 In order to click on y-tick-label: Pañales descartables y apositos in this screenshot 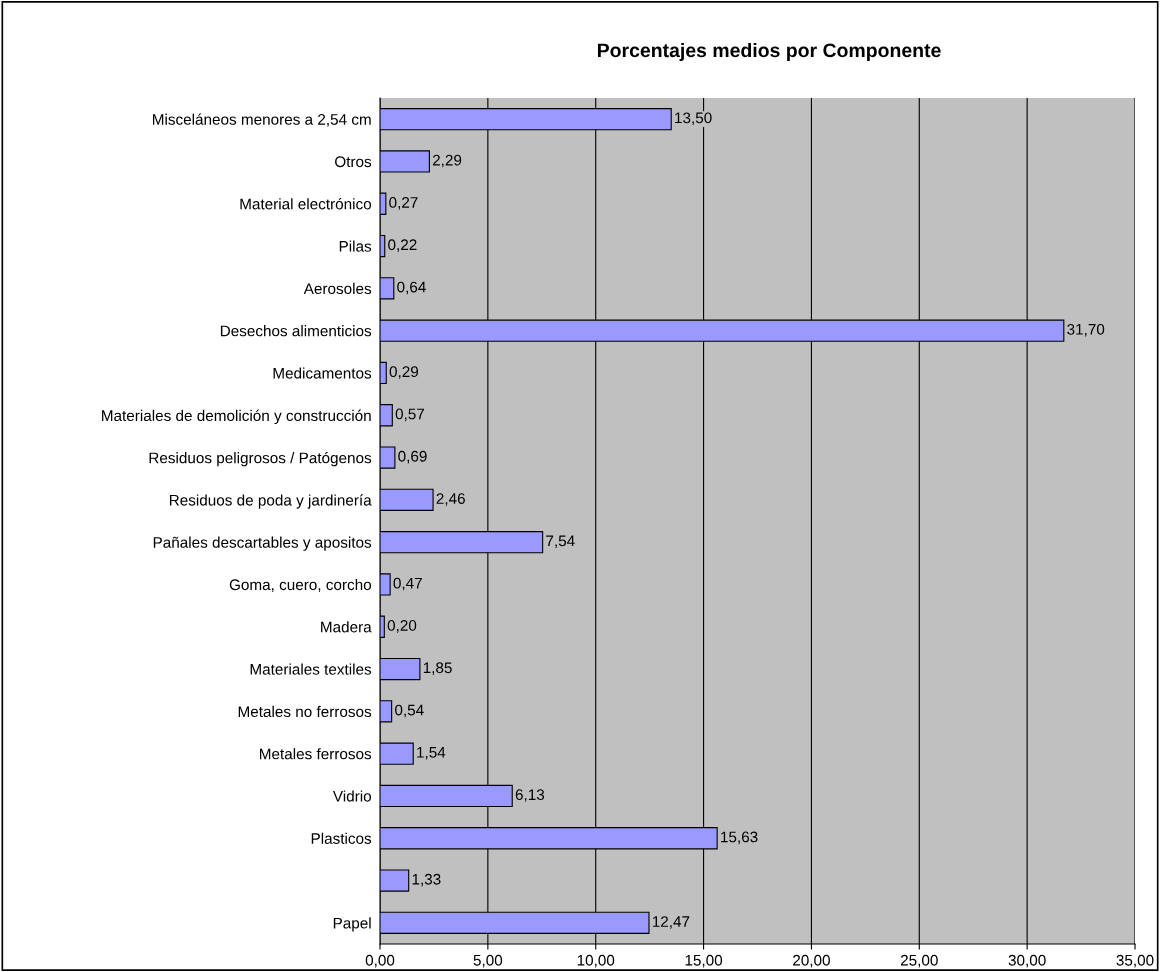, I will do `click(262, 543)`.